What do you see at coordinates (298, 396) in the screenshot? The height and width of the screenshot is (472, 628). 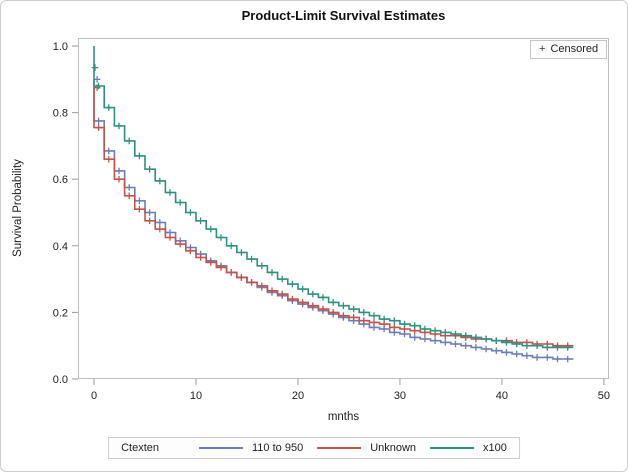 I see `x-tick-label: 20` at bounding box center [298, 396].